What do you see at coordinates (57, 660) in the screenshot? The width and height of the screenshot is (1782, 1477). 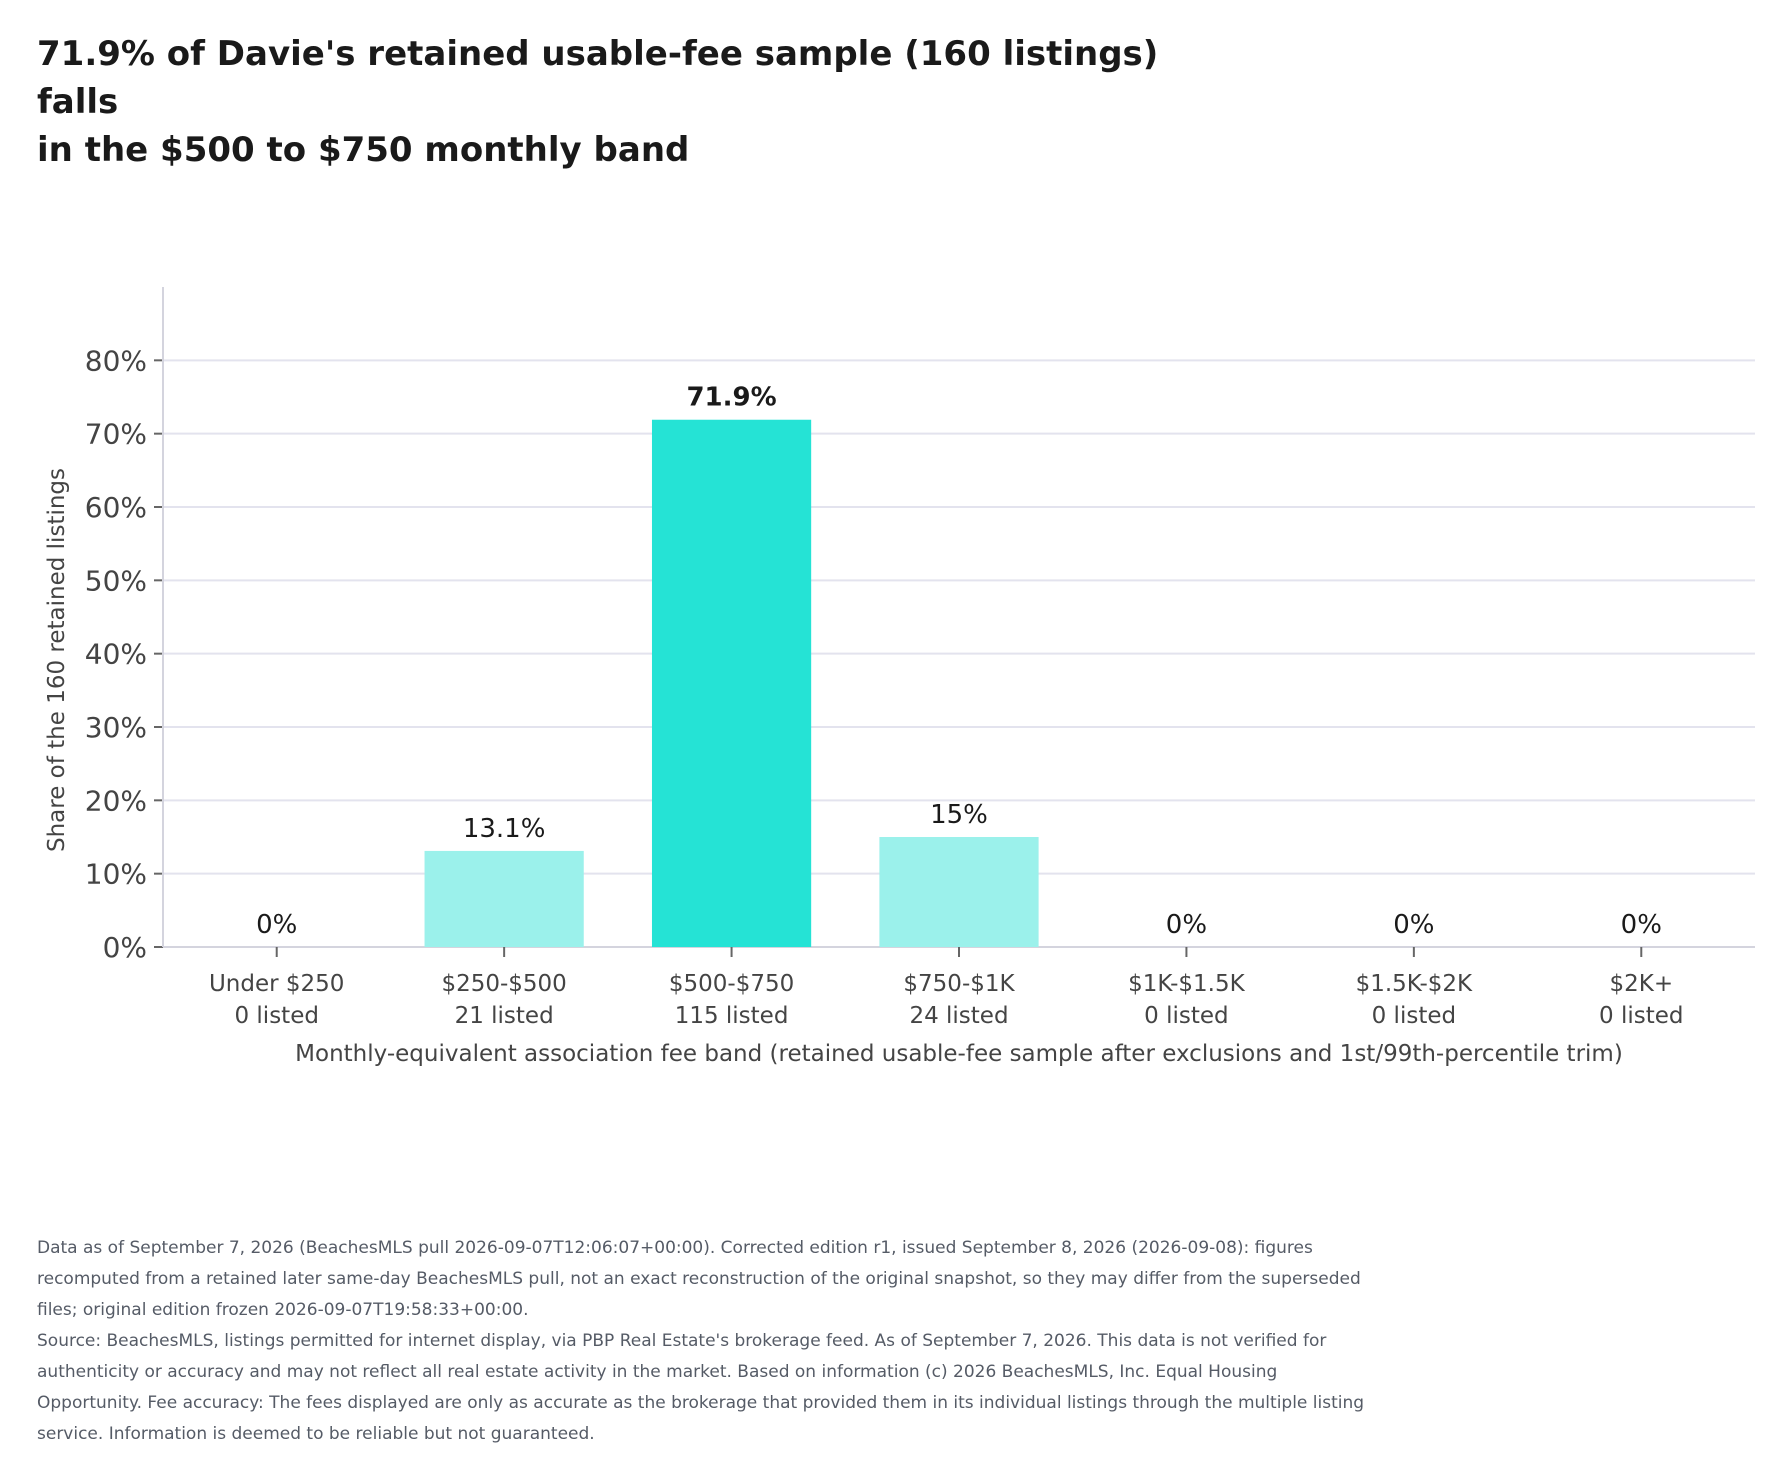 I see `y-axis-label: Share of the 160 retained listings` at bounding box center [57, 660].